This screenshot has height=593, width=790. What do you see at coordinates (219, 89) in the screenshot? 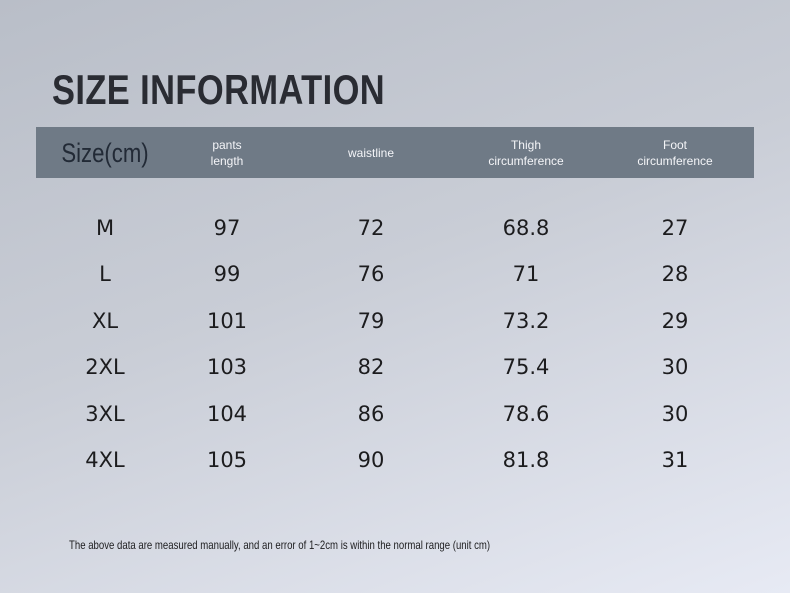
I see `title: SIZE INFORMATION` at bounding box center [219, 89].